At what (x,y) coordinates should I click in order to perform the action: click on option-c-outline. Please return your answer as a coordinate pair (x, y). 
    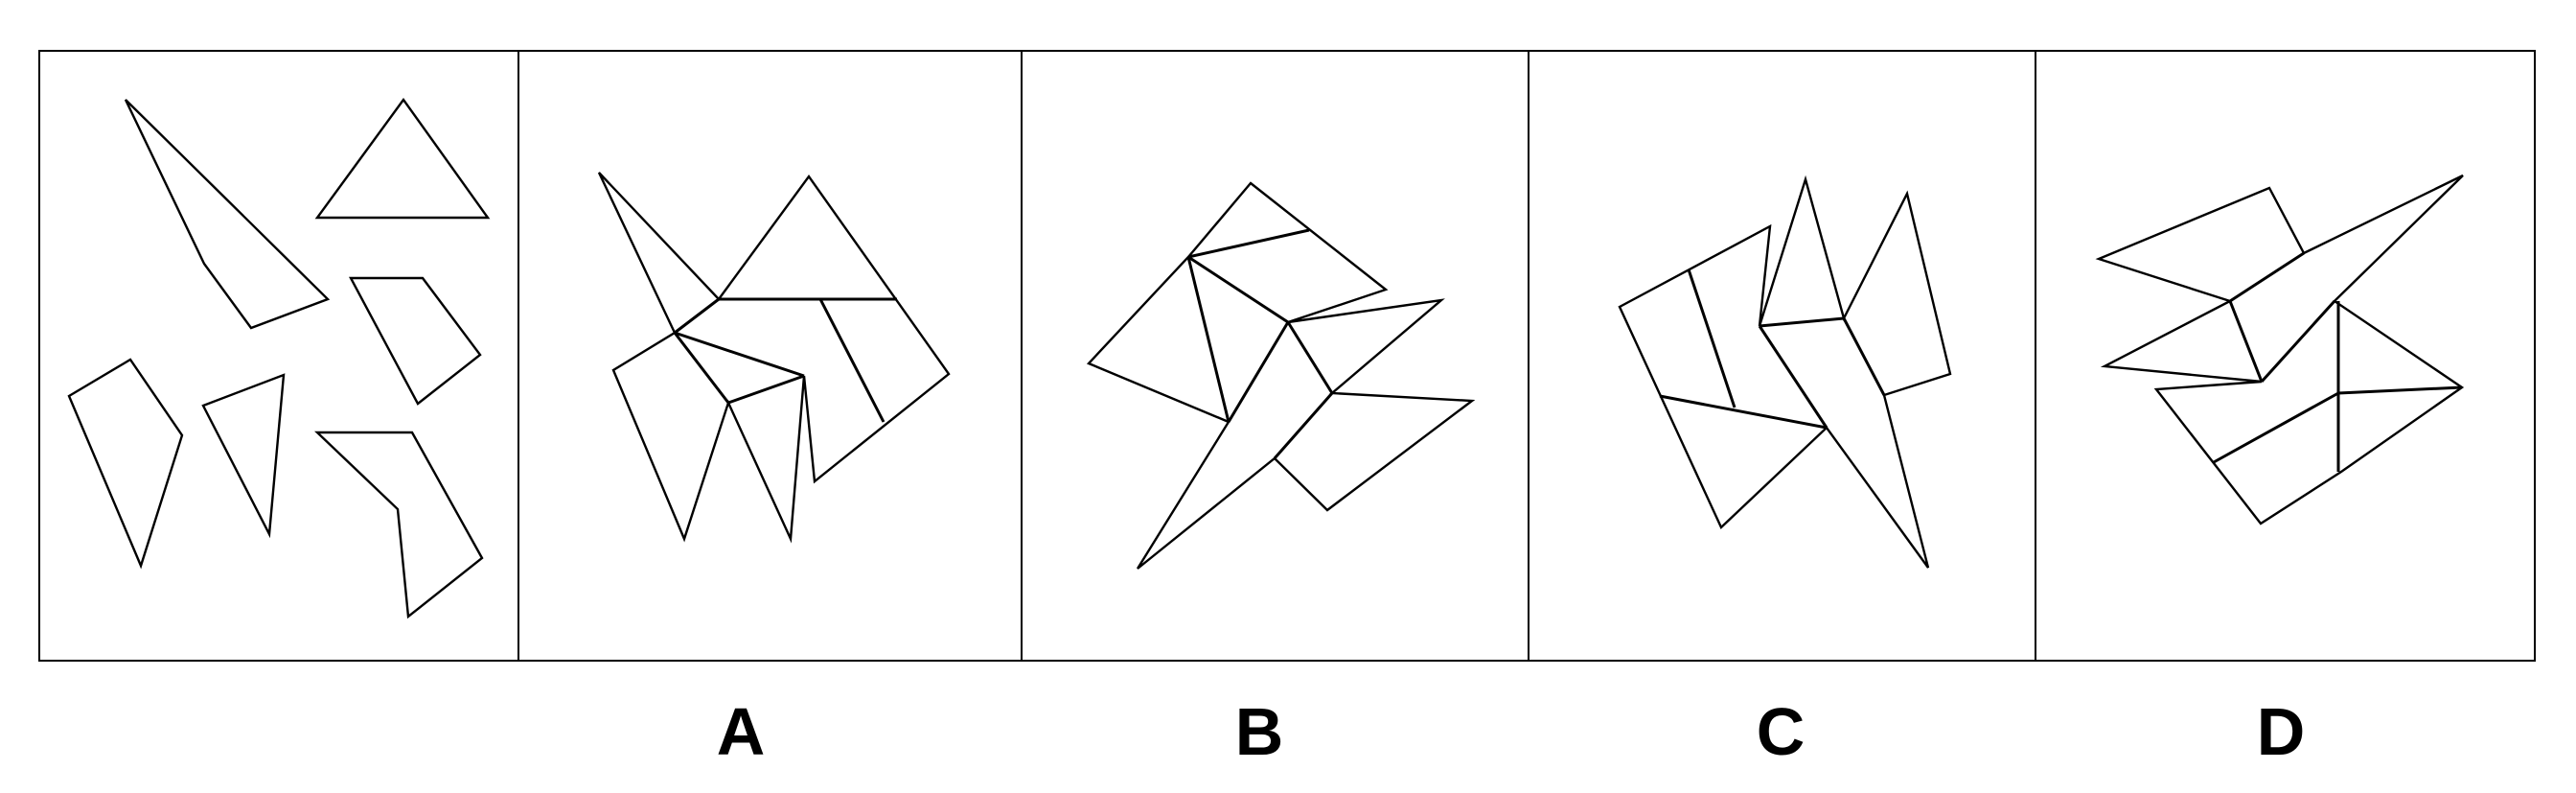
    Looking at the image, I should click on (1785, 372).